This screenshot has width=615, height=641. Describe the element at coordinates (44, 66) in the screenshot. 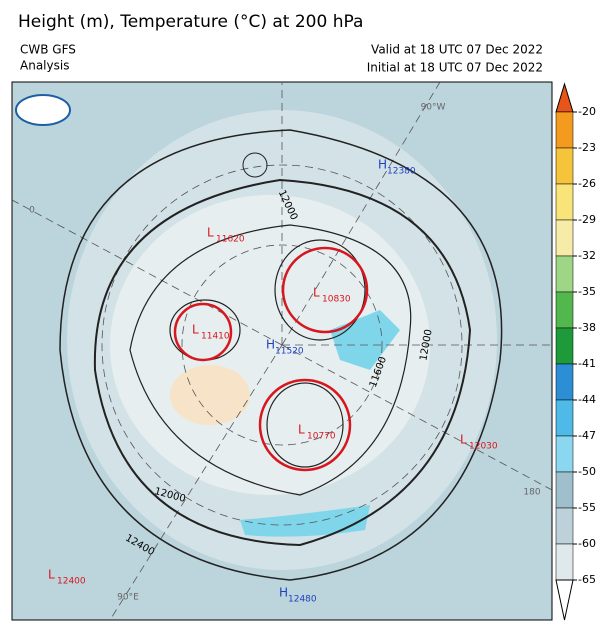

I see `product: Analysis` at that location.